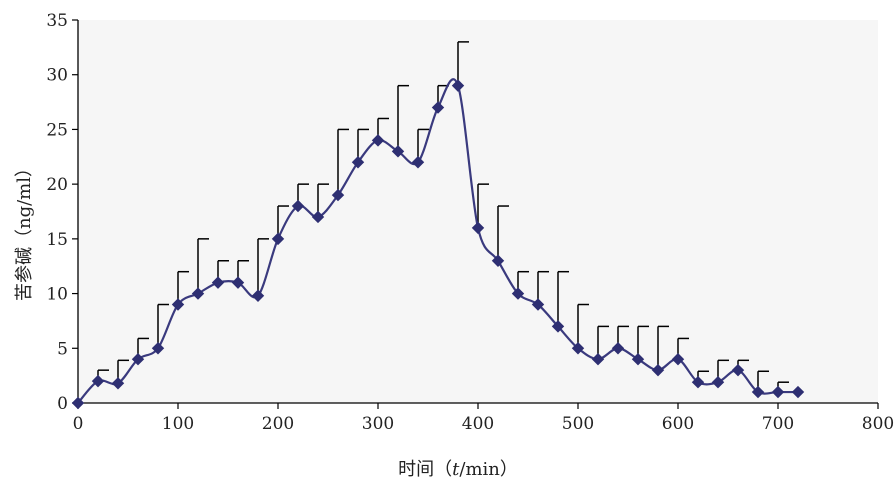 This screenshot has height=480, width=894. Describe the element at coordinates (78, 424) in the screenshot. I see `x-tick-label: 0` at that location.